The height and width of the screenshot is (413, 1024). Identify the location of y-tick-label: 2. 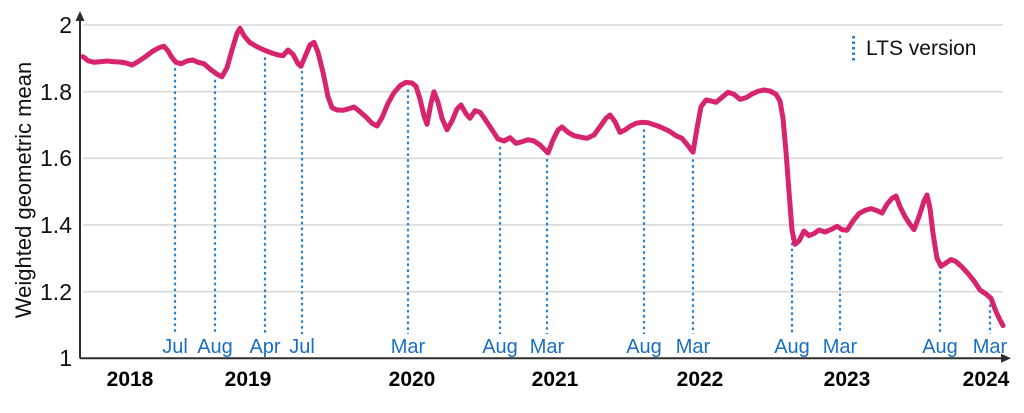
(65, 25).